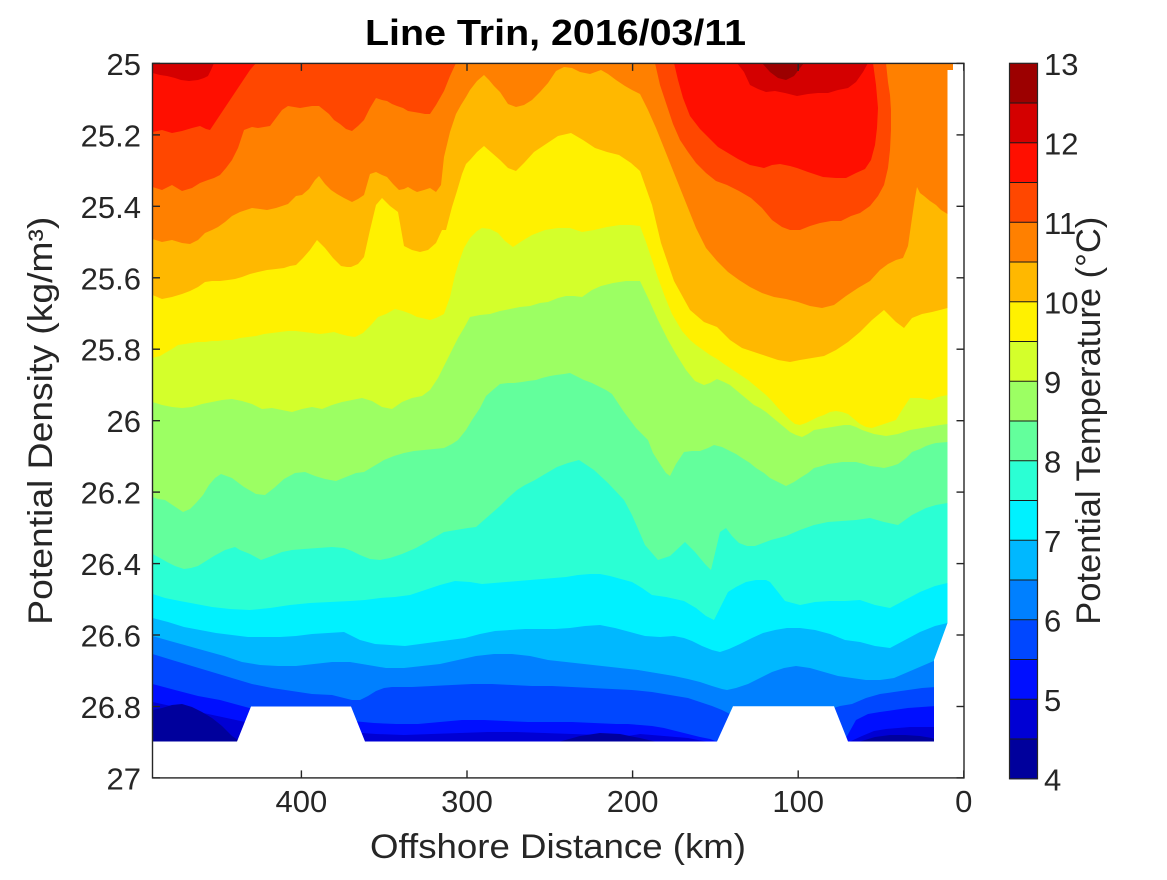 The image size is (1167, 880). What do you see at coordinates (111, 493) in the screenshot?
I see `svg-text: 26.2` at bounding box center [111, 493].